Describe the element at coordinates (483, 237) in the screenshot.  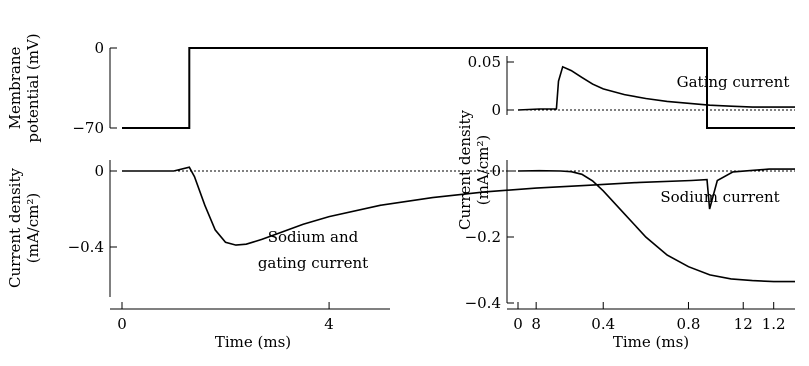
I see `y-tick-label: −0.2` at that location.